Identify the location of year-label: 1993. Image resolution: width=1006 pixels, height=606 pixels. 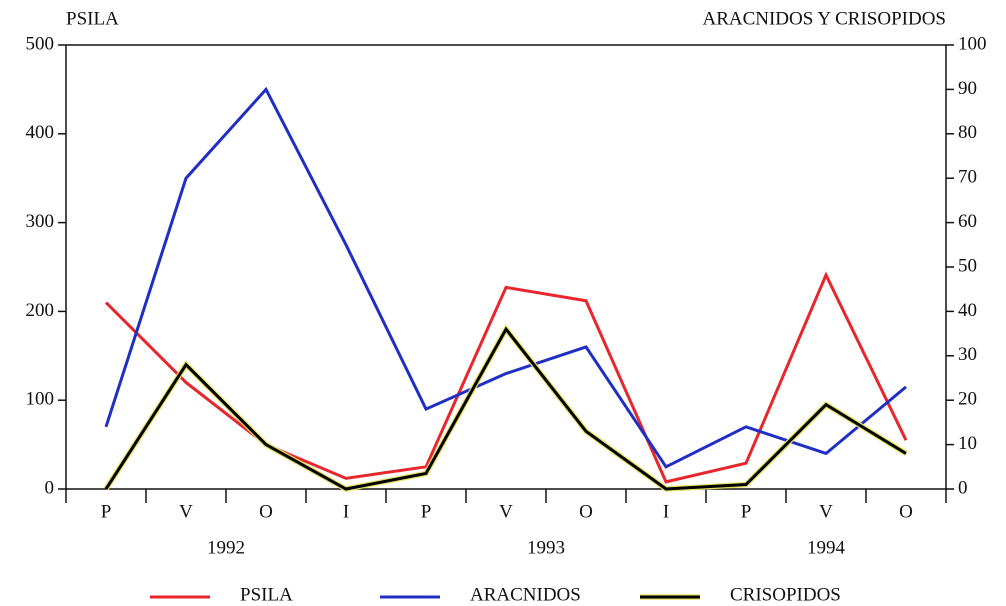
(546, 547).